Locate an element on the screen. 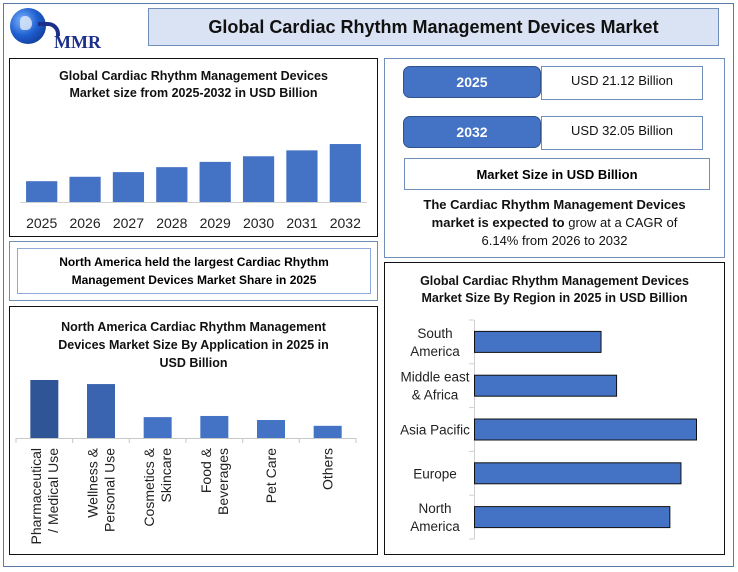 The height and width of the screenshot is (572, 738). x-tick-label-line: Pharmaceutical is located at coordinates (36, 496).